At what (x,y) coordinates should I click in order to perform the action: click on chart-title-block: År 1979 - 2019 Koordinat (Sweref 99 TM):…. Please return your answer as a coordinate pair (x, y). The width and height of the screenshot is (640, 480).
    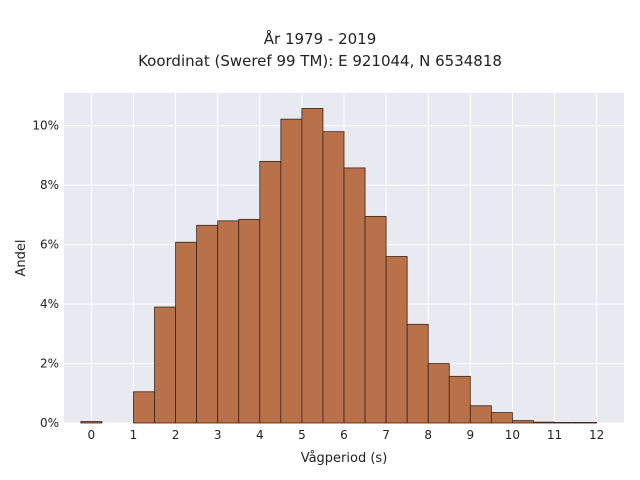
    Looking at the image, I should click on (320, 50).